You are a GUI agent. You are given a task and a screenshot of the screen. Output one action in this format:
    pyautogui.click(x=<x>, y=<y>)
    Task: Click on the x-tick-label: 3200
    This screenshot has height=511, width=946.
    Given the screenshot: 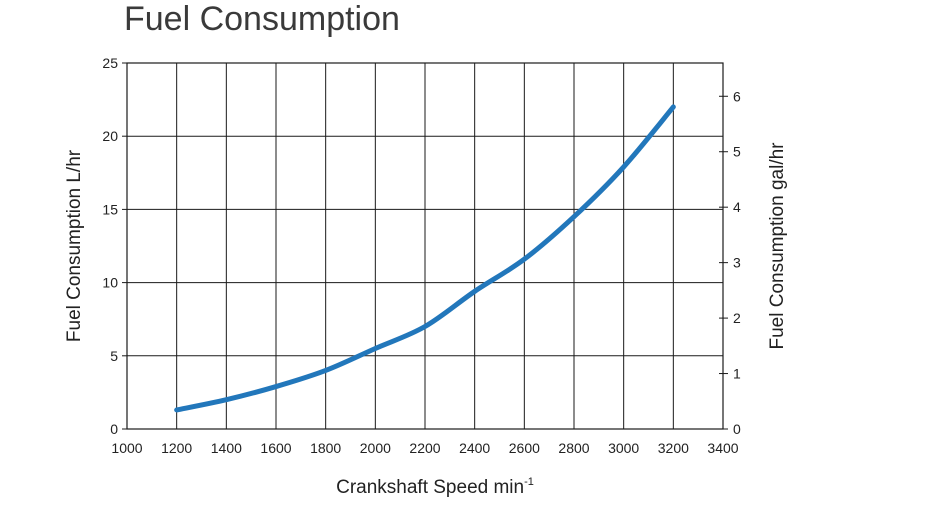 What is the action you would take?
    pyautogui.click(x=673, y=448)
    